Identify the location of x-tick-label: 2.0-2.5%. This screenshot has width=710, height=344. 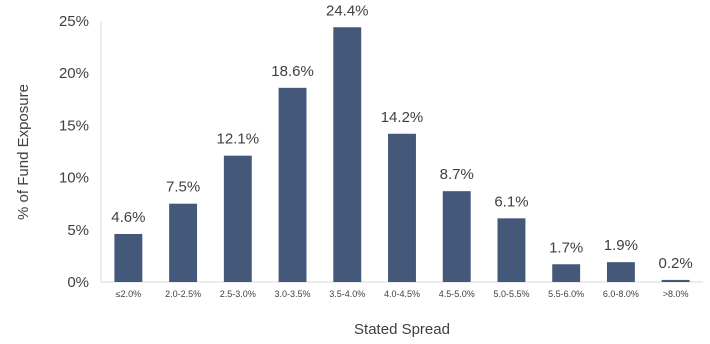
(183, 294).